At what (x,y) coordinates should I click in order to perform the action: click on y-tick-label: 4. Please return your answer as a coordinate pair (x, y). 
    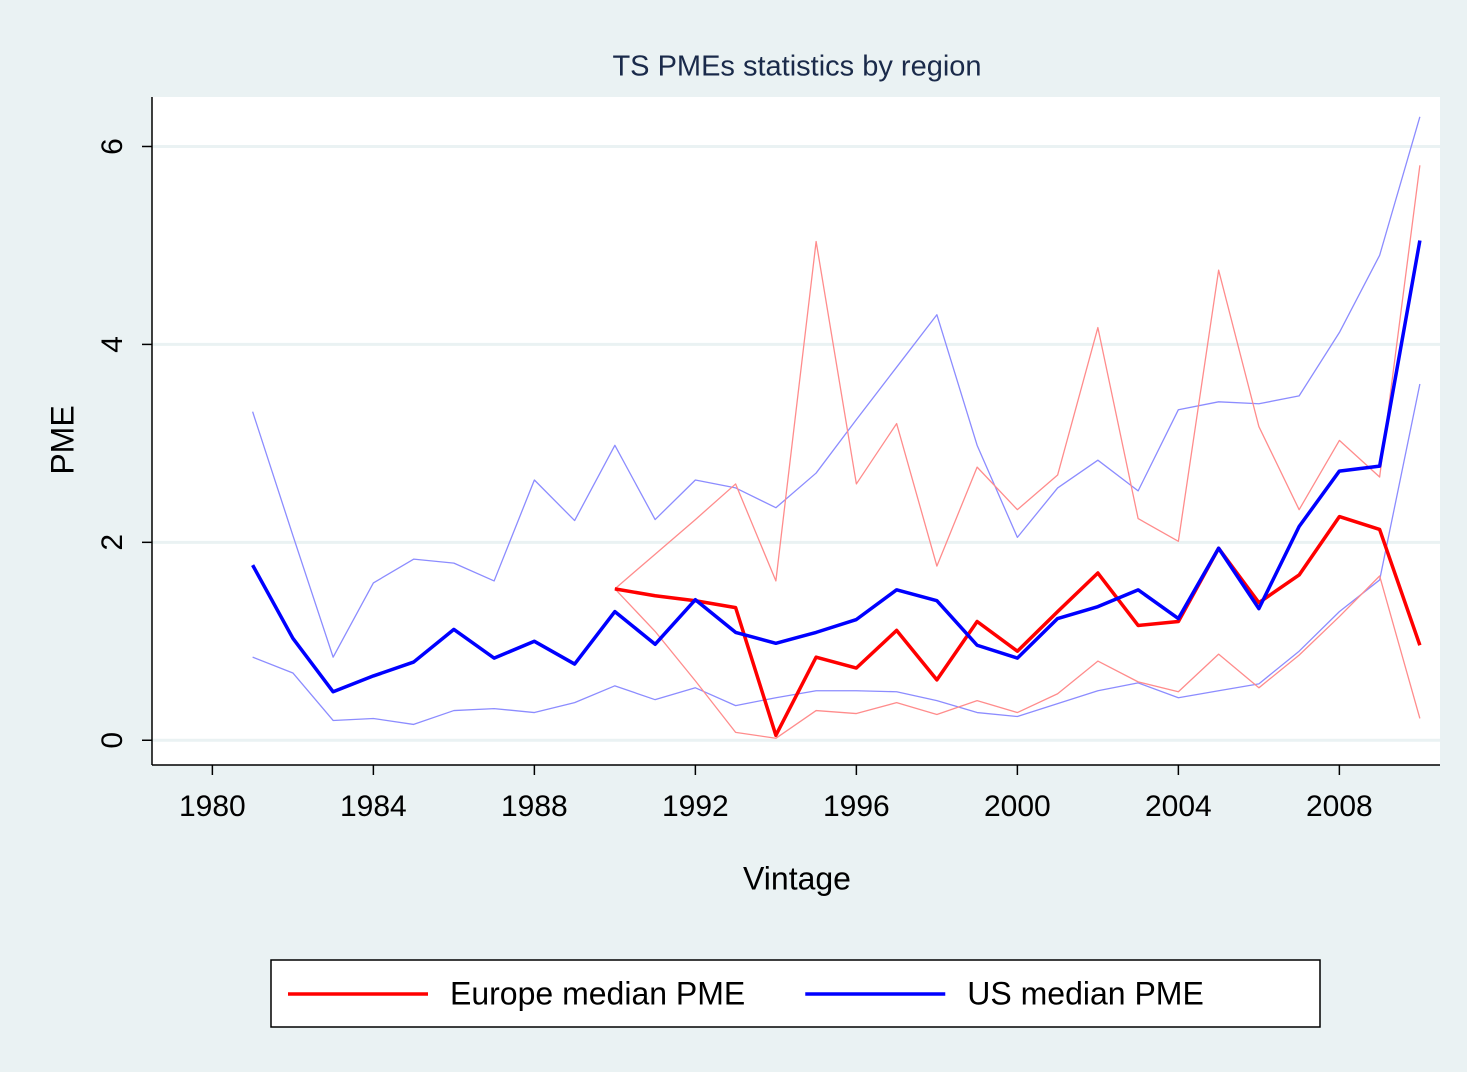
    Looking at the image, I should click on (112, 344).